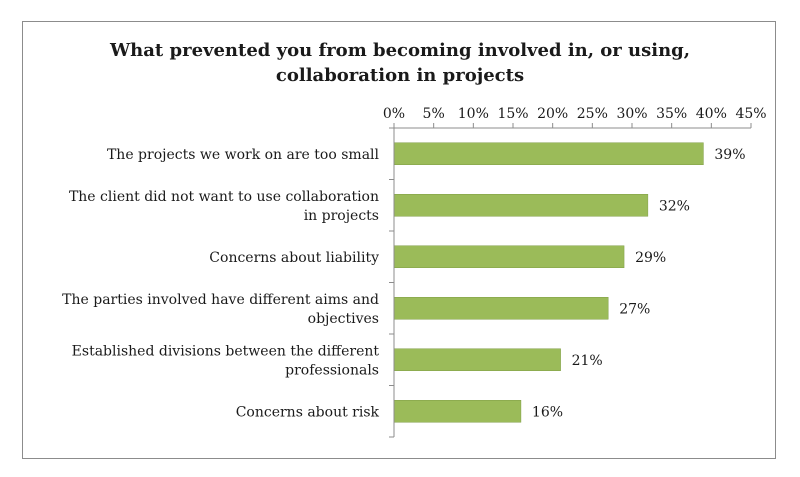 The image size is (800, 477). Describe the element at coordinates (343, 319) in the screenshot. I see `category-label: objectives` at that location.